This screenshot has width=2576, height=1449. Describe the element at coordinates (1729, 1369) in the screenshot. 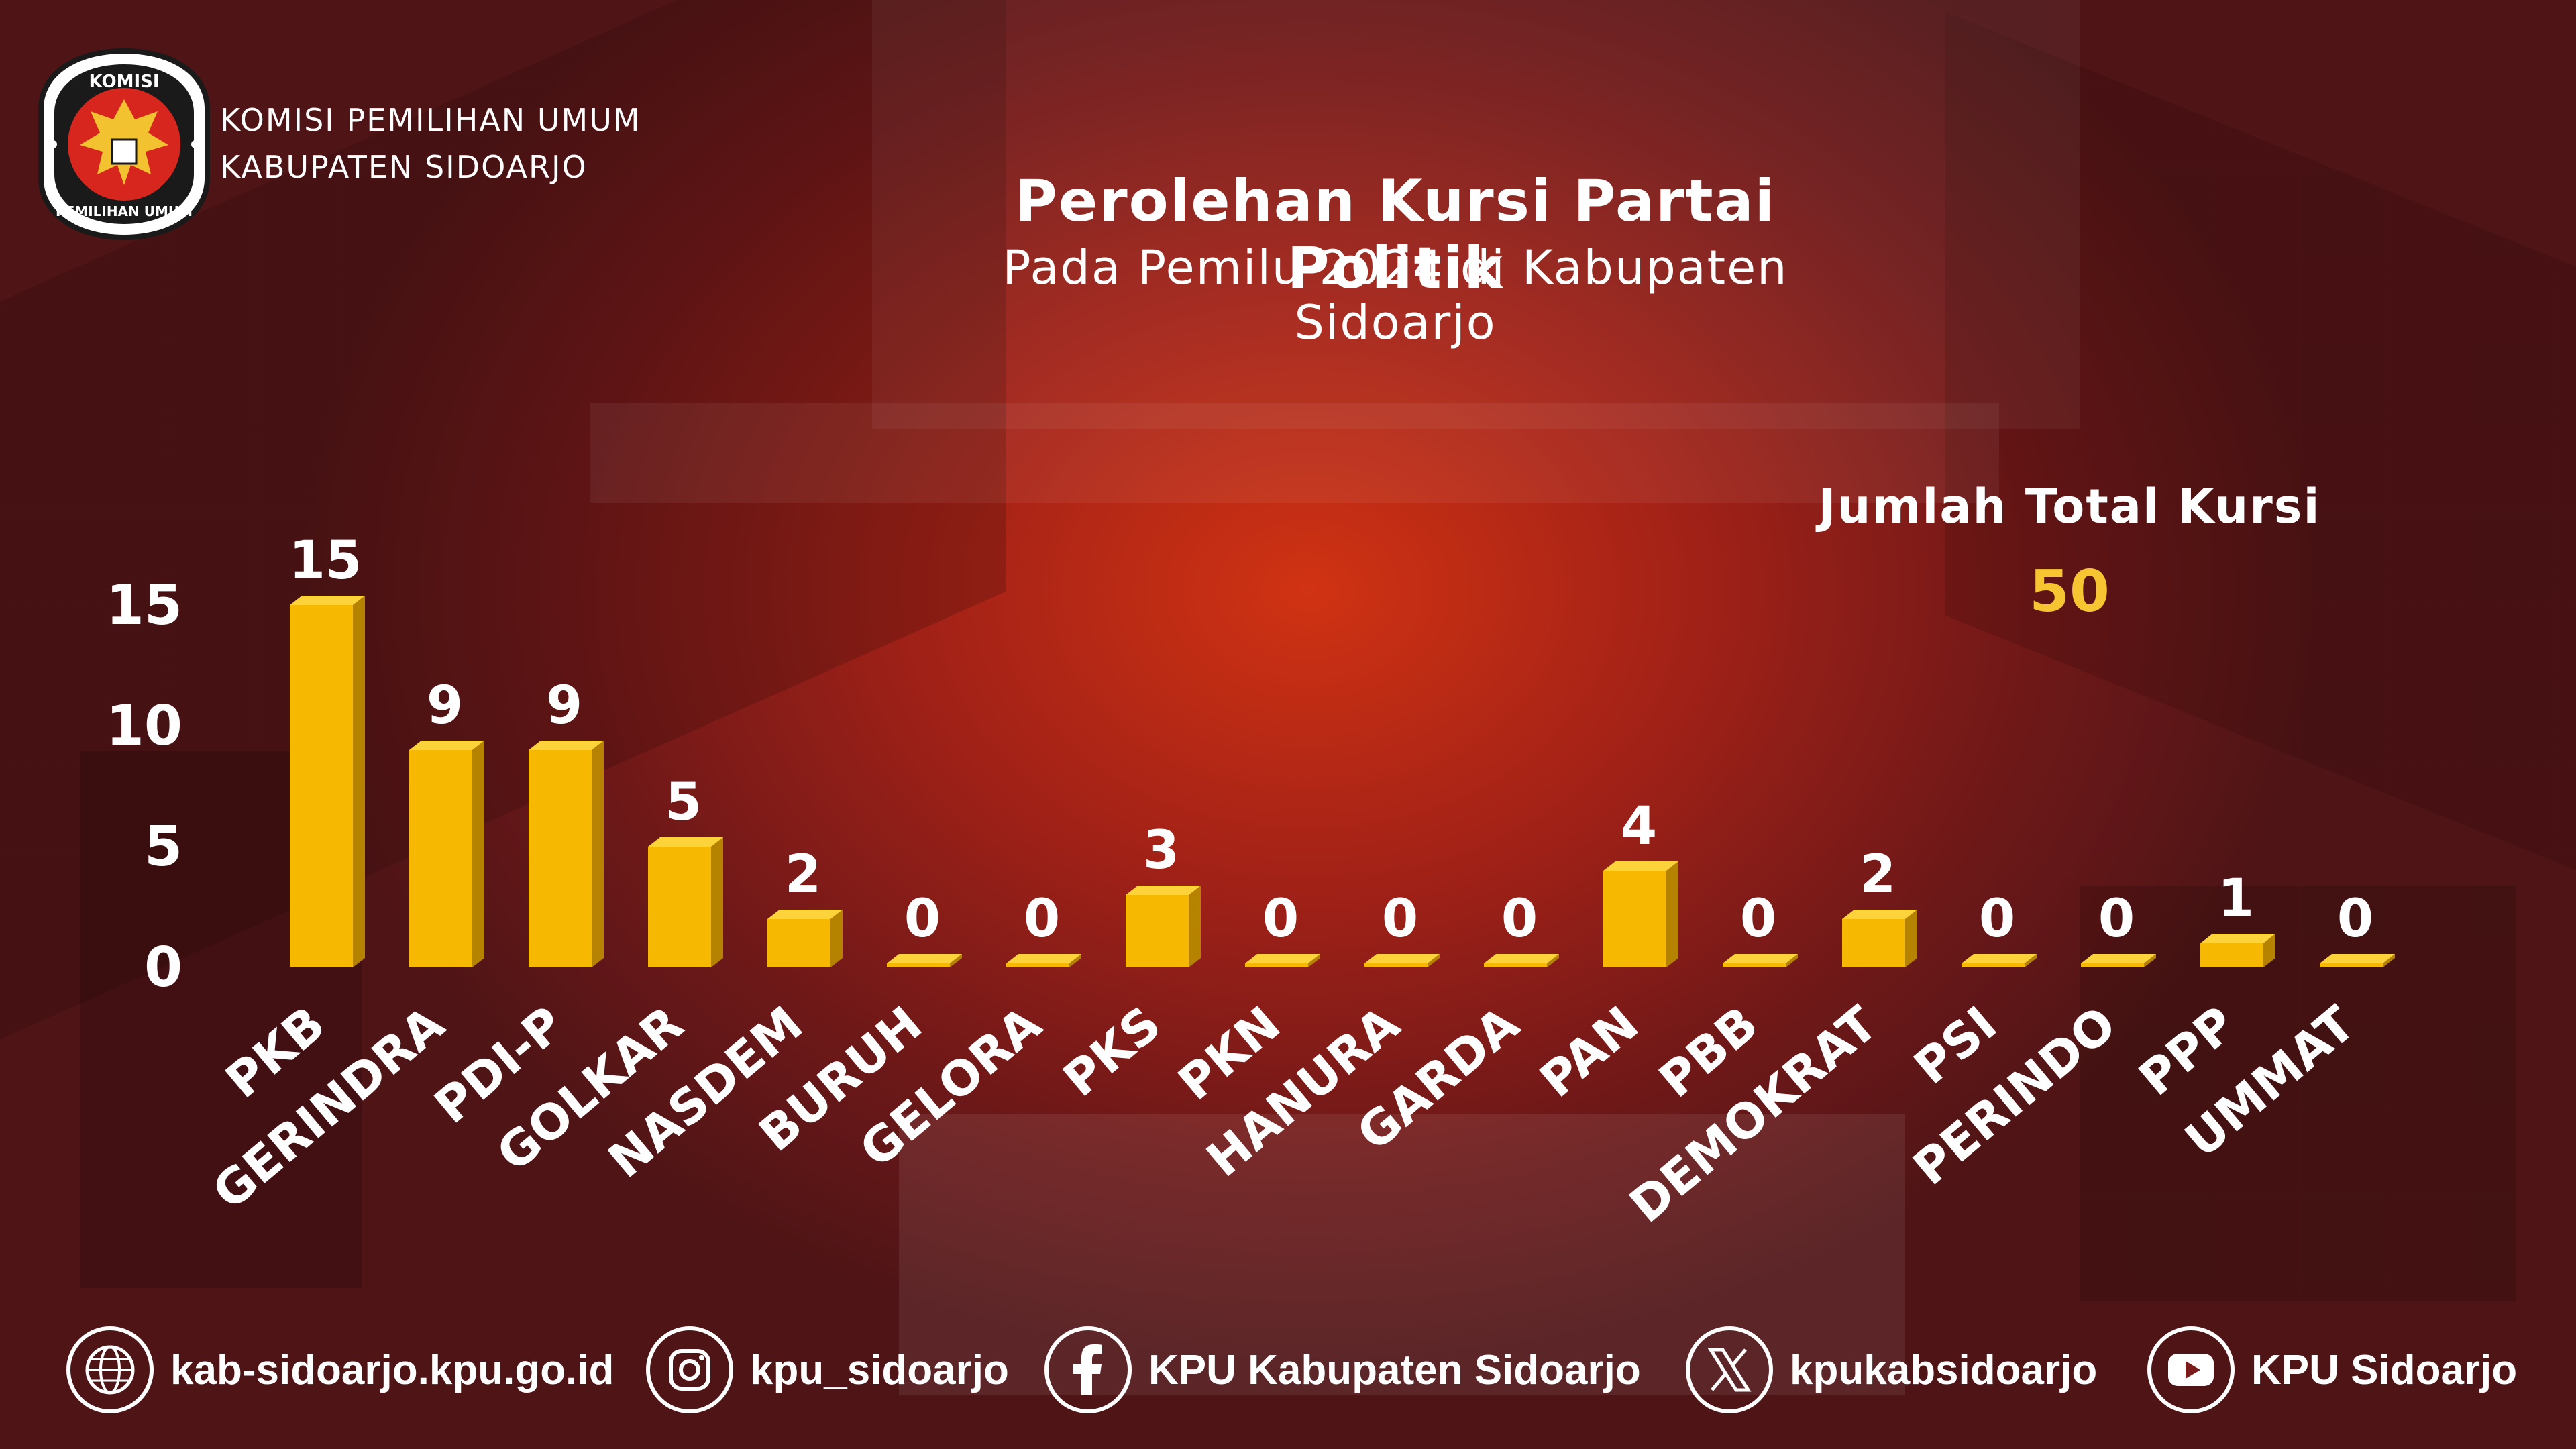

I see `x-logo-icon` at that location.